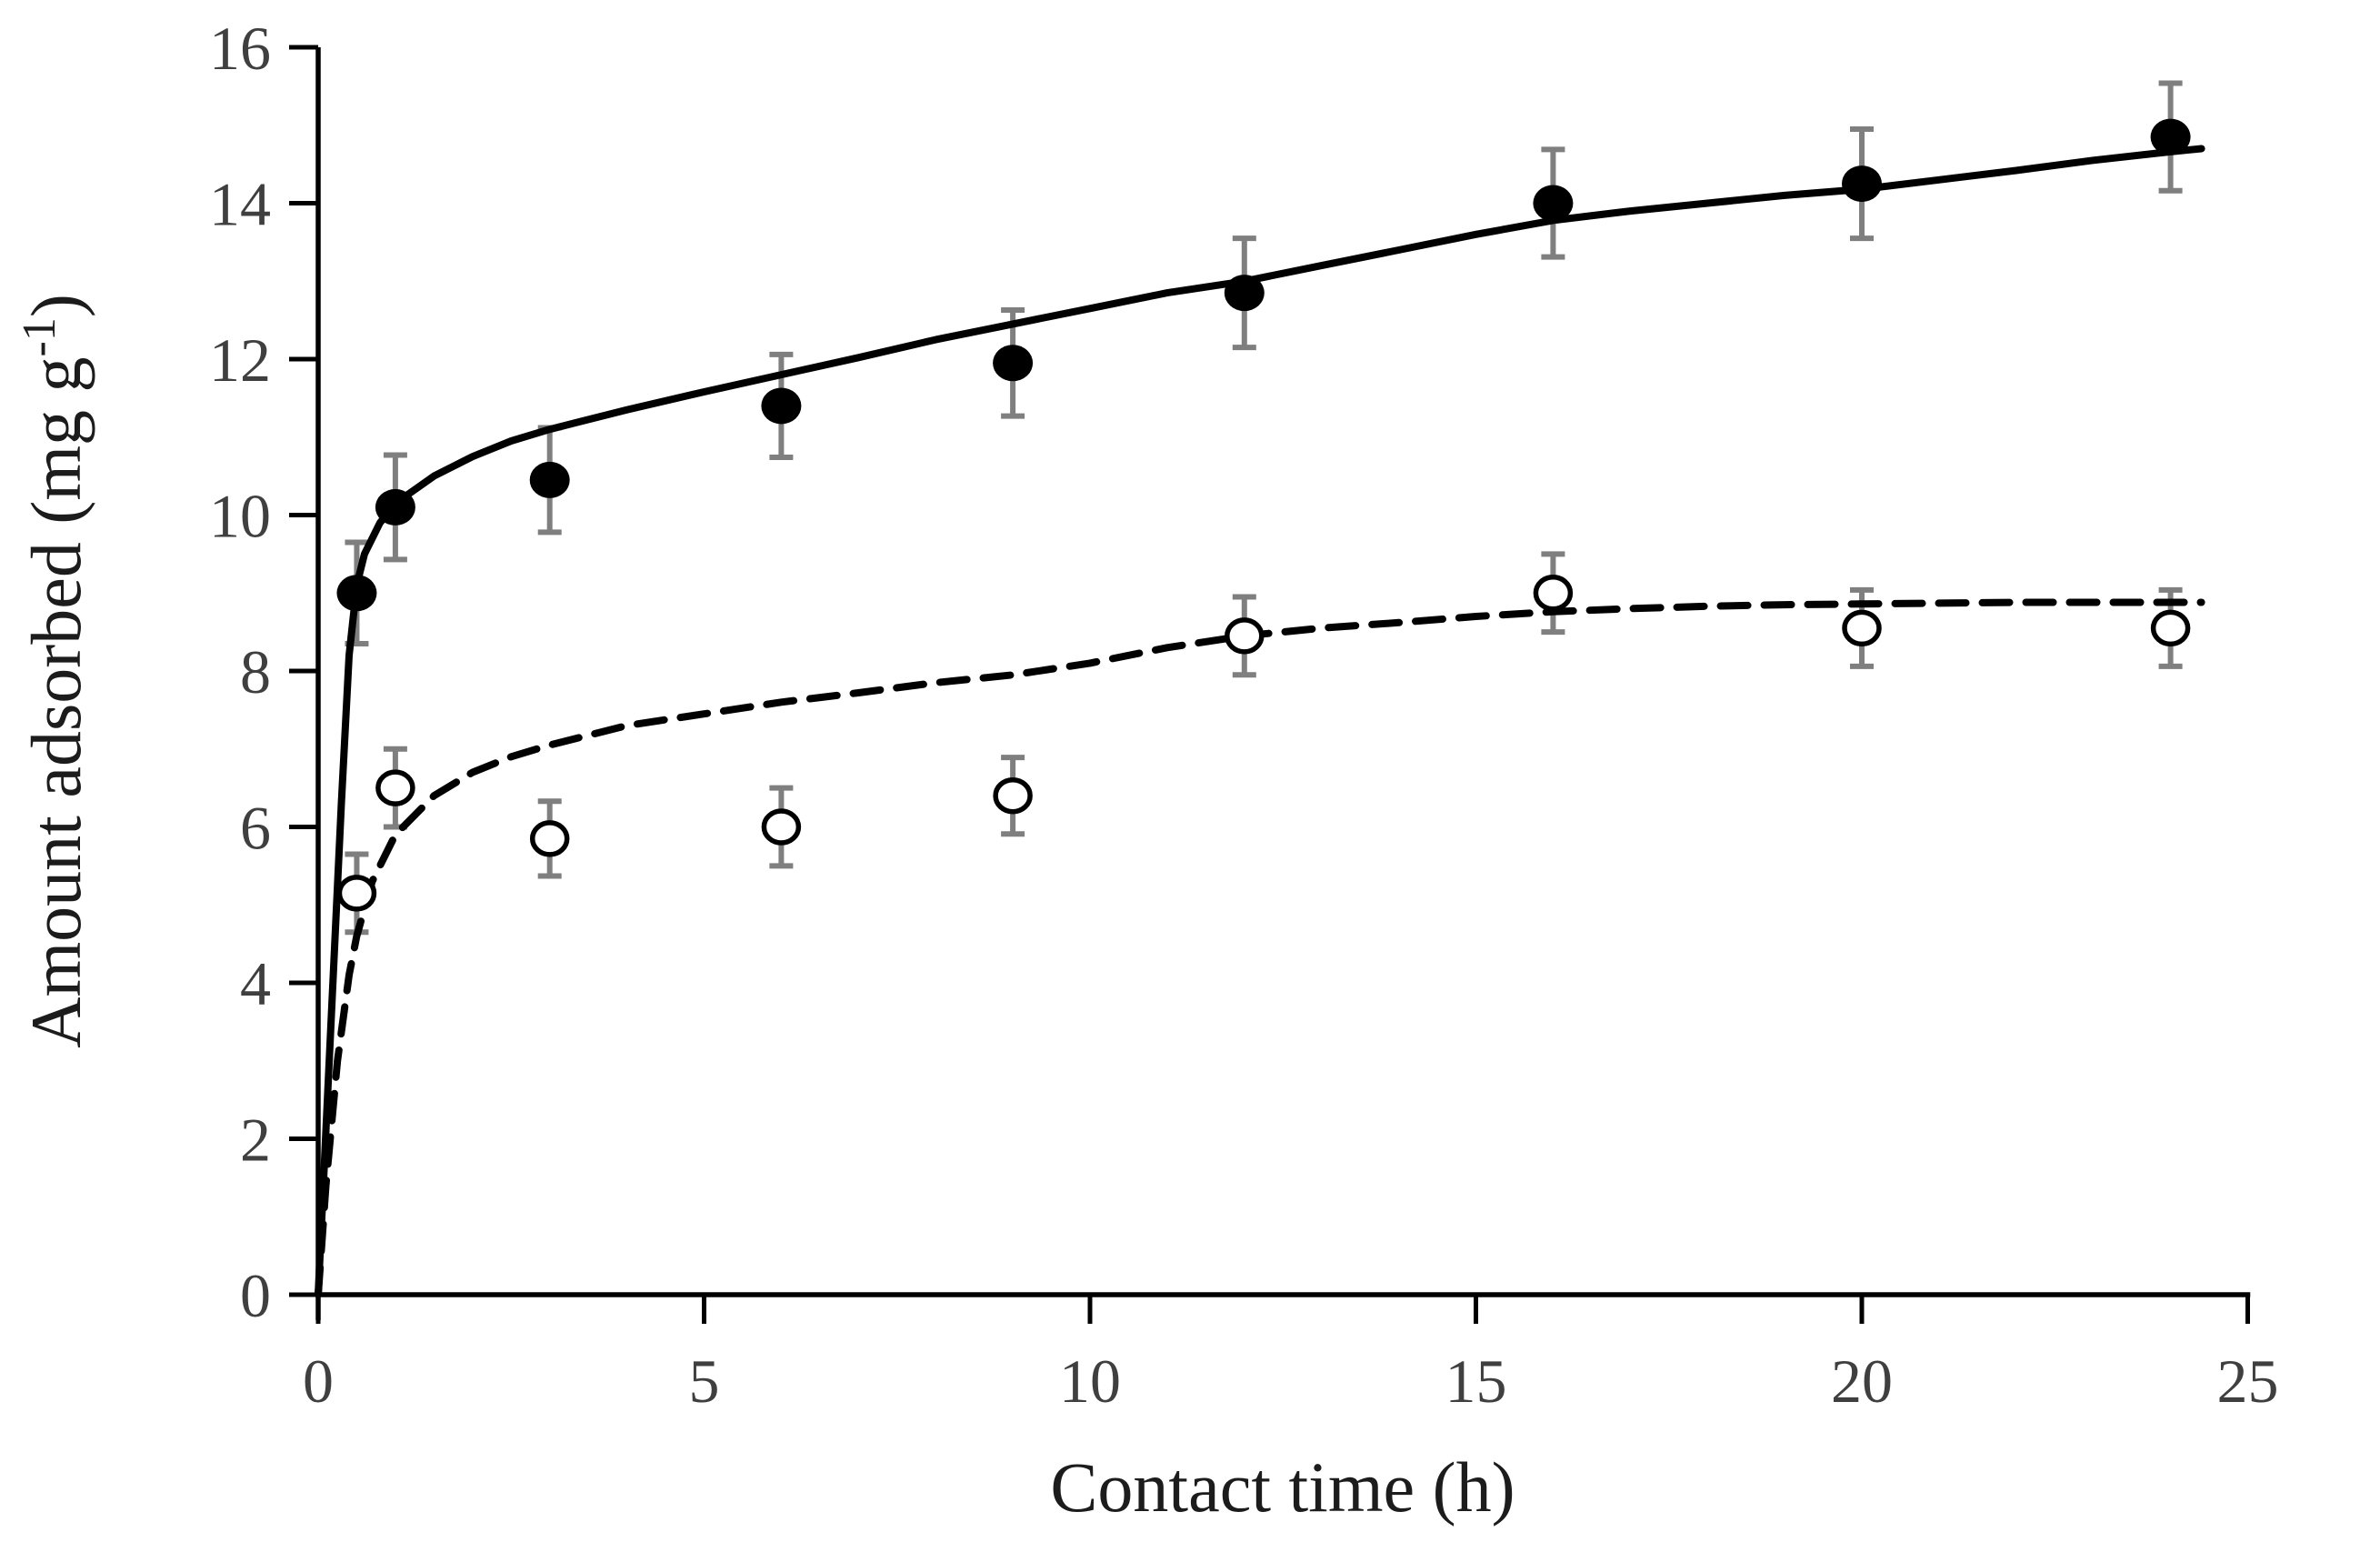  I want to click on x-axis-title: Contact time (h), so click(1283, 1487).